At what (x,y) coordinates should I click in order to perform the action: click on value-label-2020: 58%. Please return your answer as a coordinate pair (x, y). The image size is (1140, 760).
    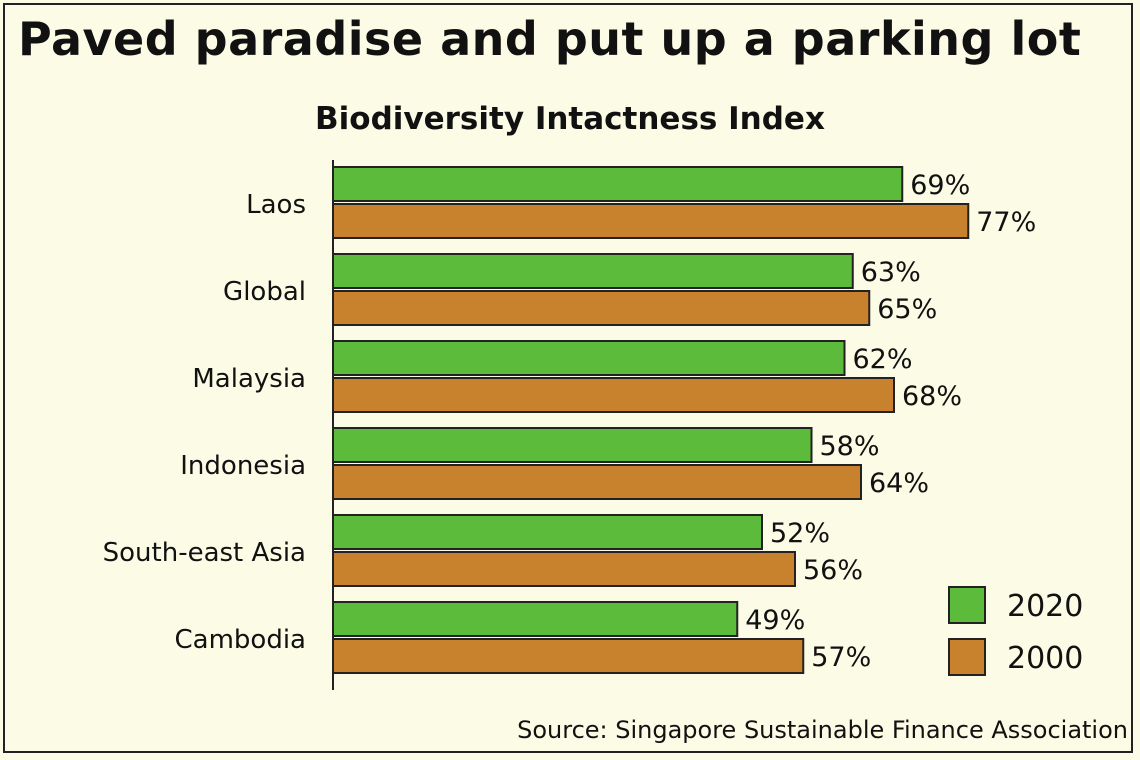
    Looking at the image, I should click on (850, 446).